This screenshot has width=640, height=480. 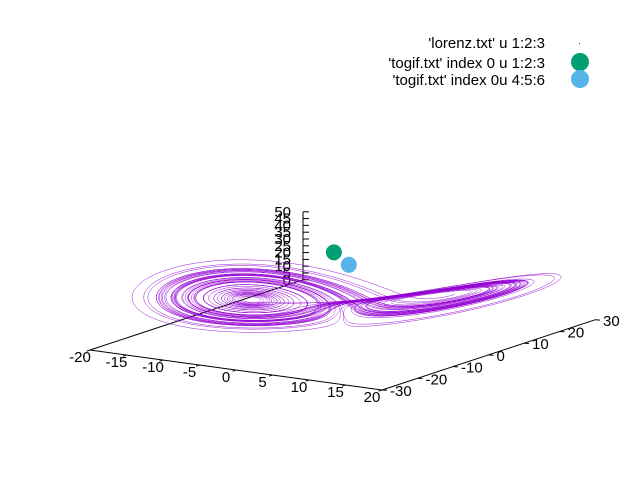 I want to click on x-tick-label: 20, so click(x=372, y=397).